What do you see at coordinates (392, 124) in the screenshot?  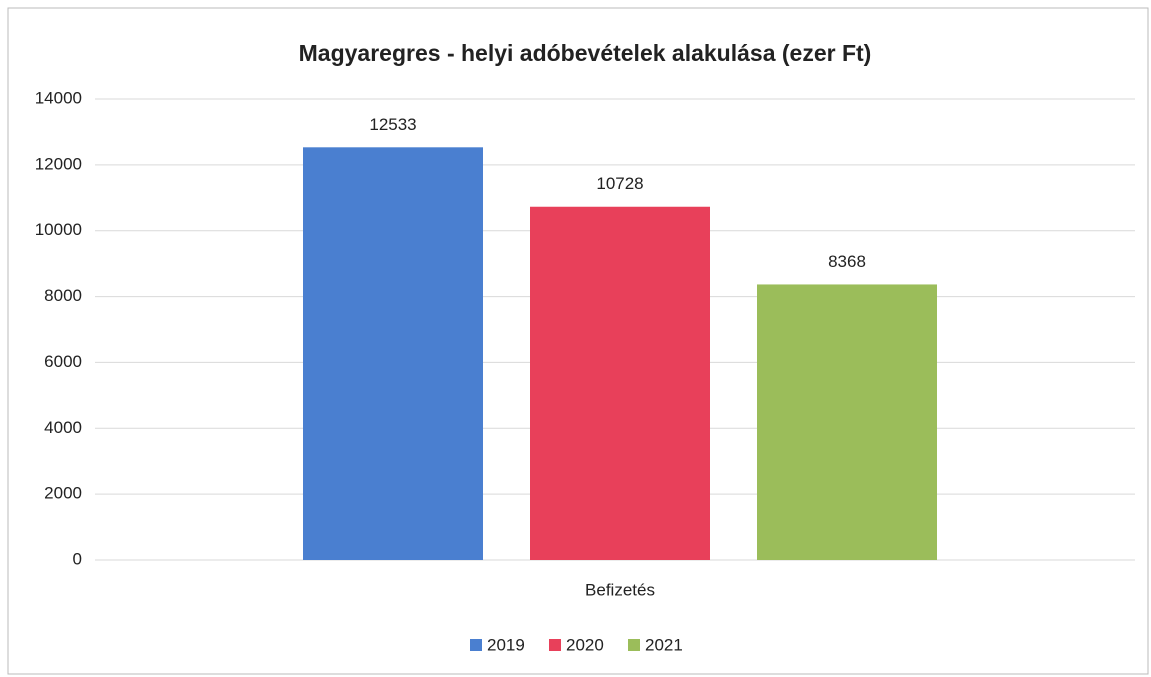 I see `data-label: 12533` at bounding box center [392, 124].